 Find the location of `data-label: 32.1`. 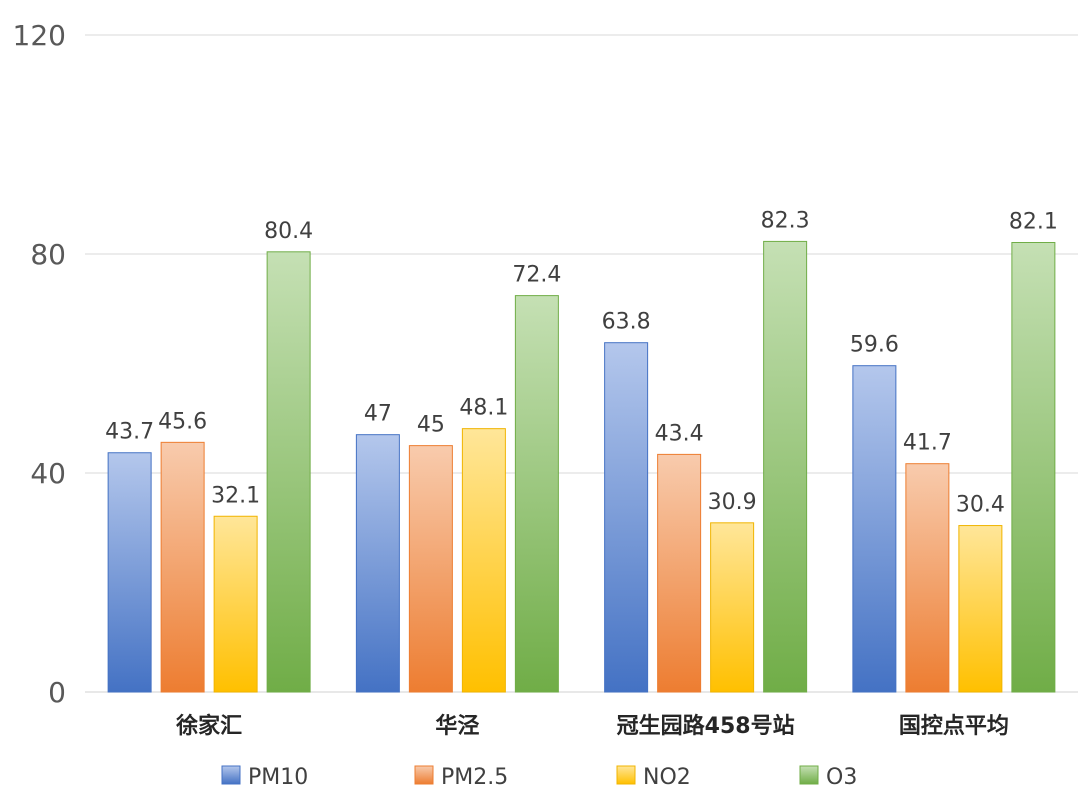

data-label: 32.1 is located at coordinates (235, 495).